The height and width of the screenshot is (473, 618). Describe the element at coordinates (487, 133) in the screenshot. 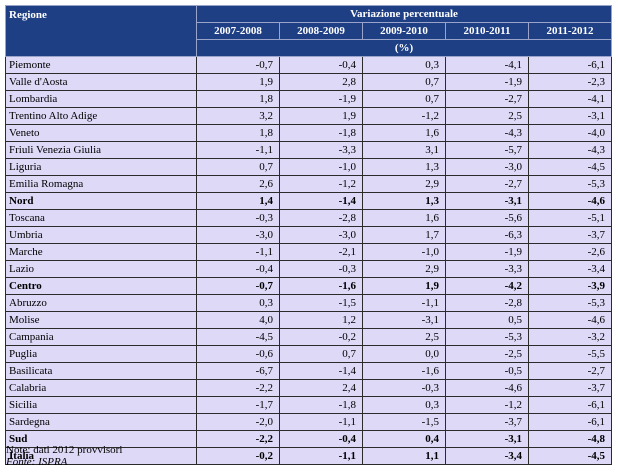

I see `value-cell: -4,3` at that location.